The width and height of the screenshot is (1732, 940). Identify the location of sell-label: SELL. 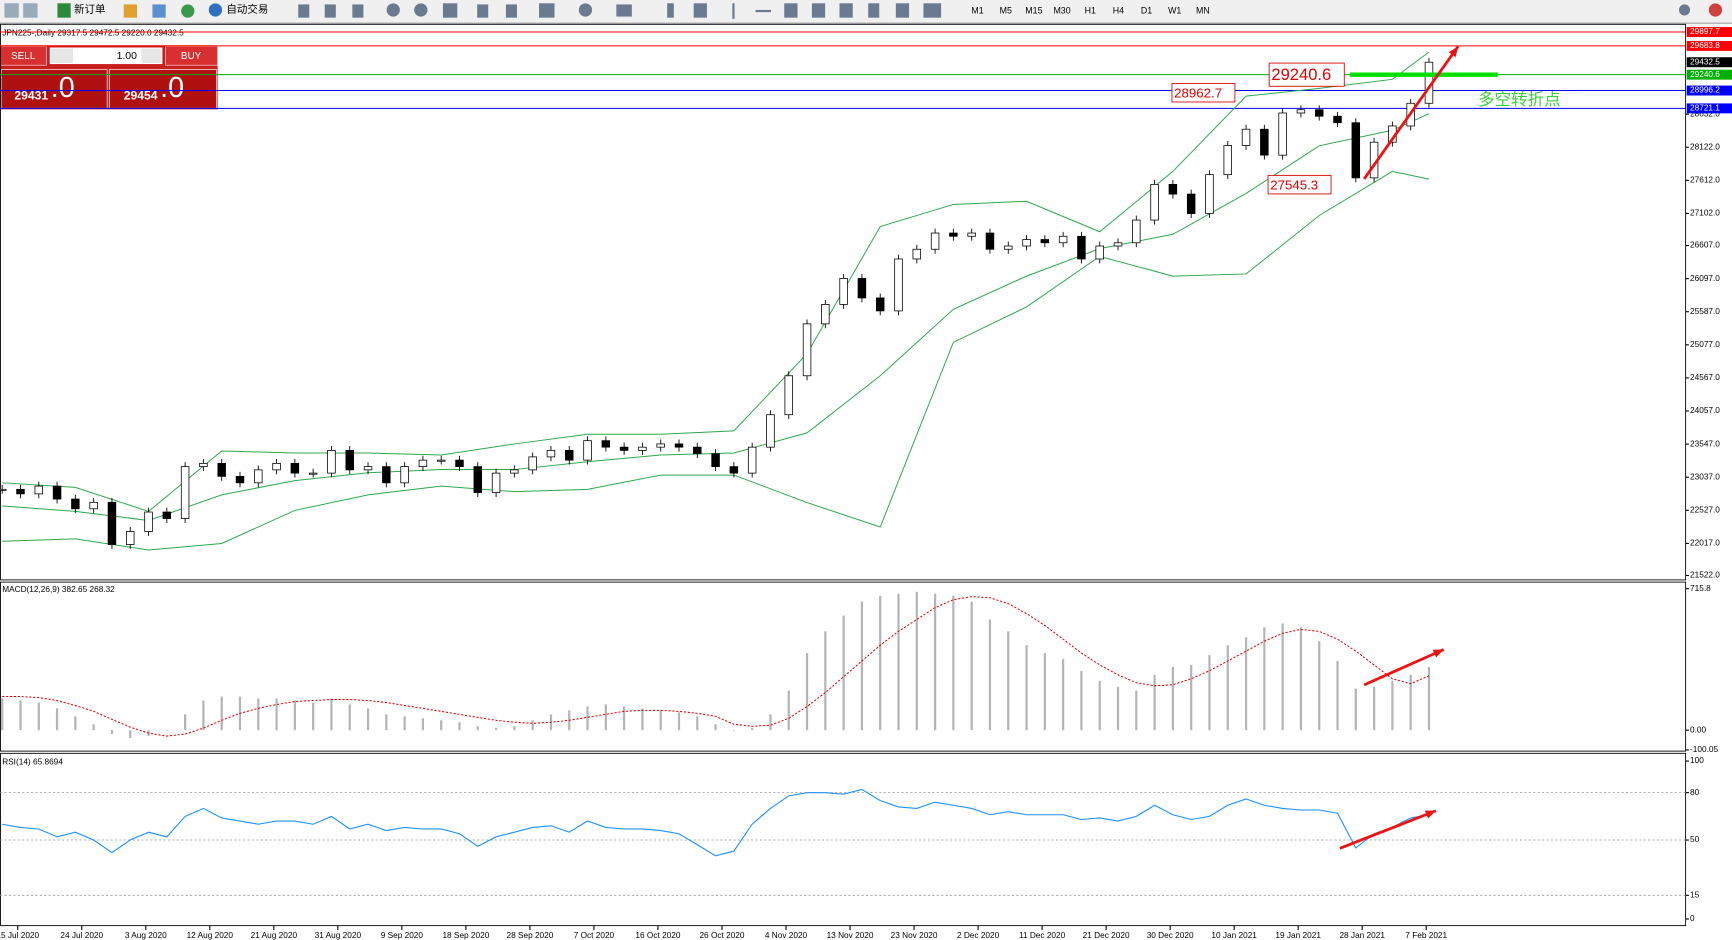
(23, 56).